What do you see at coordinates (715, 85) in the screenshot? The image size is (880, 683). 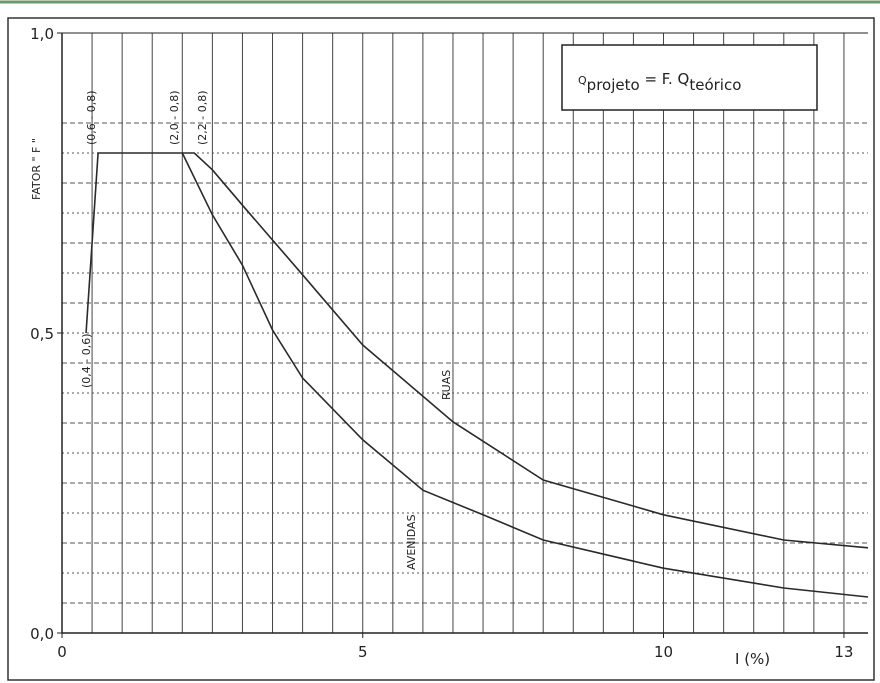 I see `formula-sub: teórico` at bounding box center [715, 85].